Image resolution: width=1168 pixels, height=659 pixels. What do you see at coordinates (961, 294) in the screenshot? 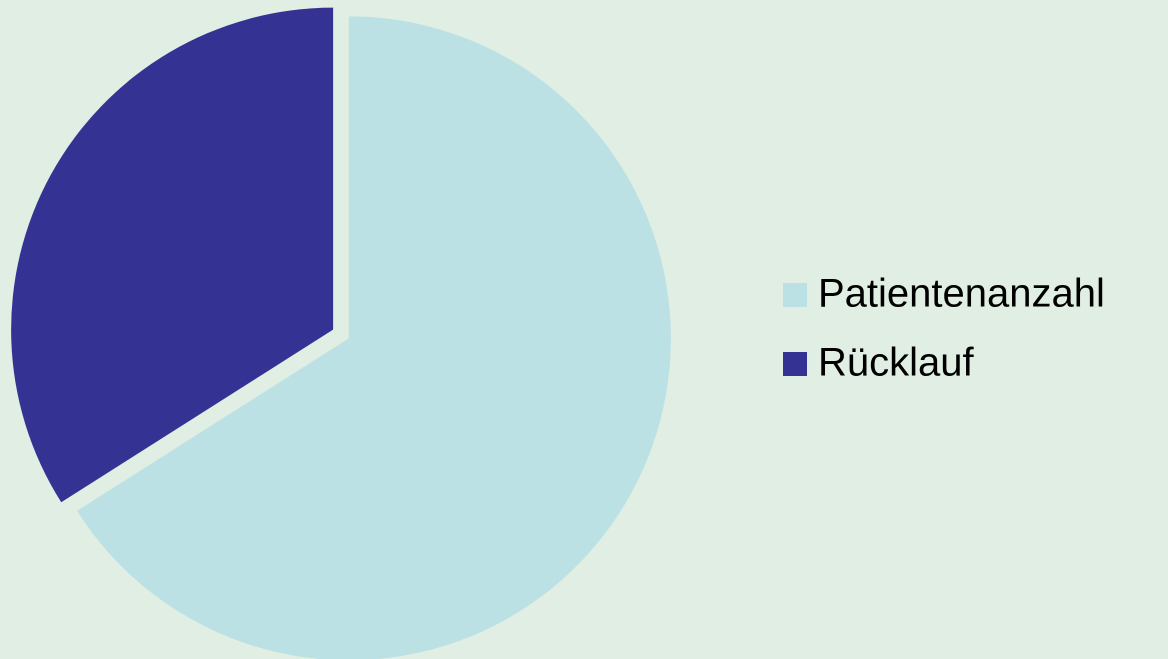
I see `legend-label: Patientenanzahl` at bounding box center [961, 294].